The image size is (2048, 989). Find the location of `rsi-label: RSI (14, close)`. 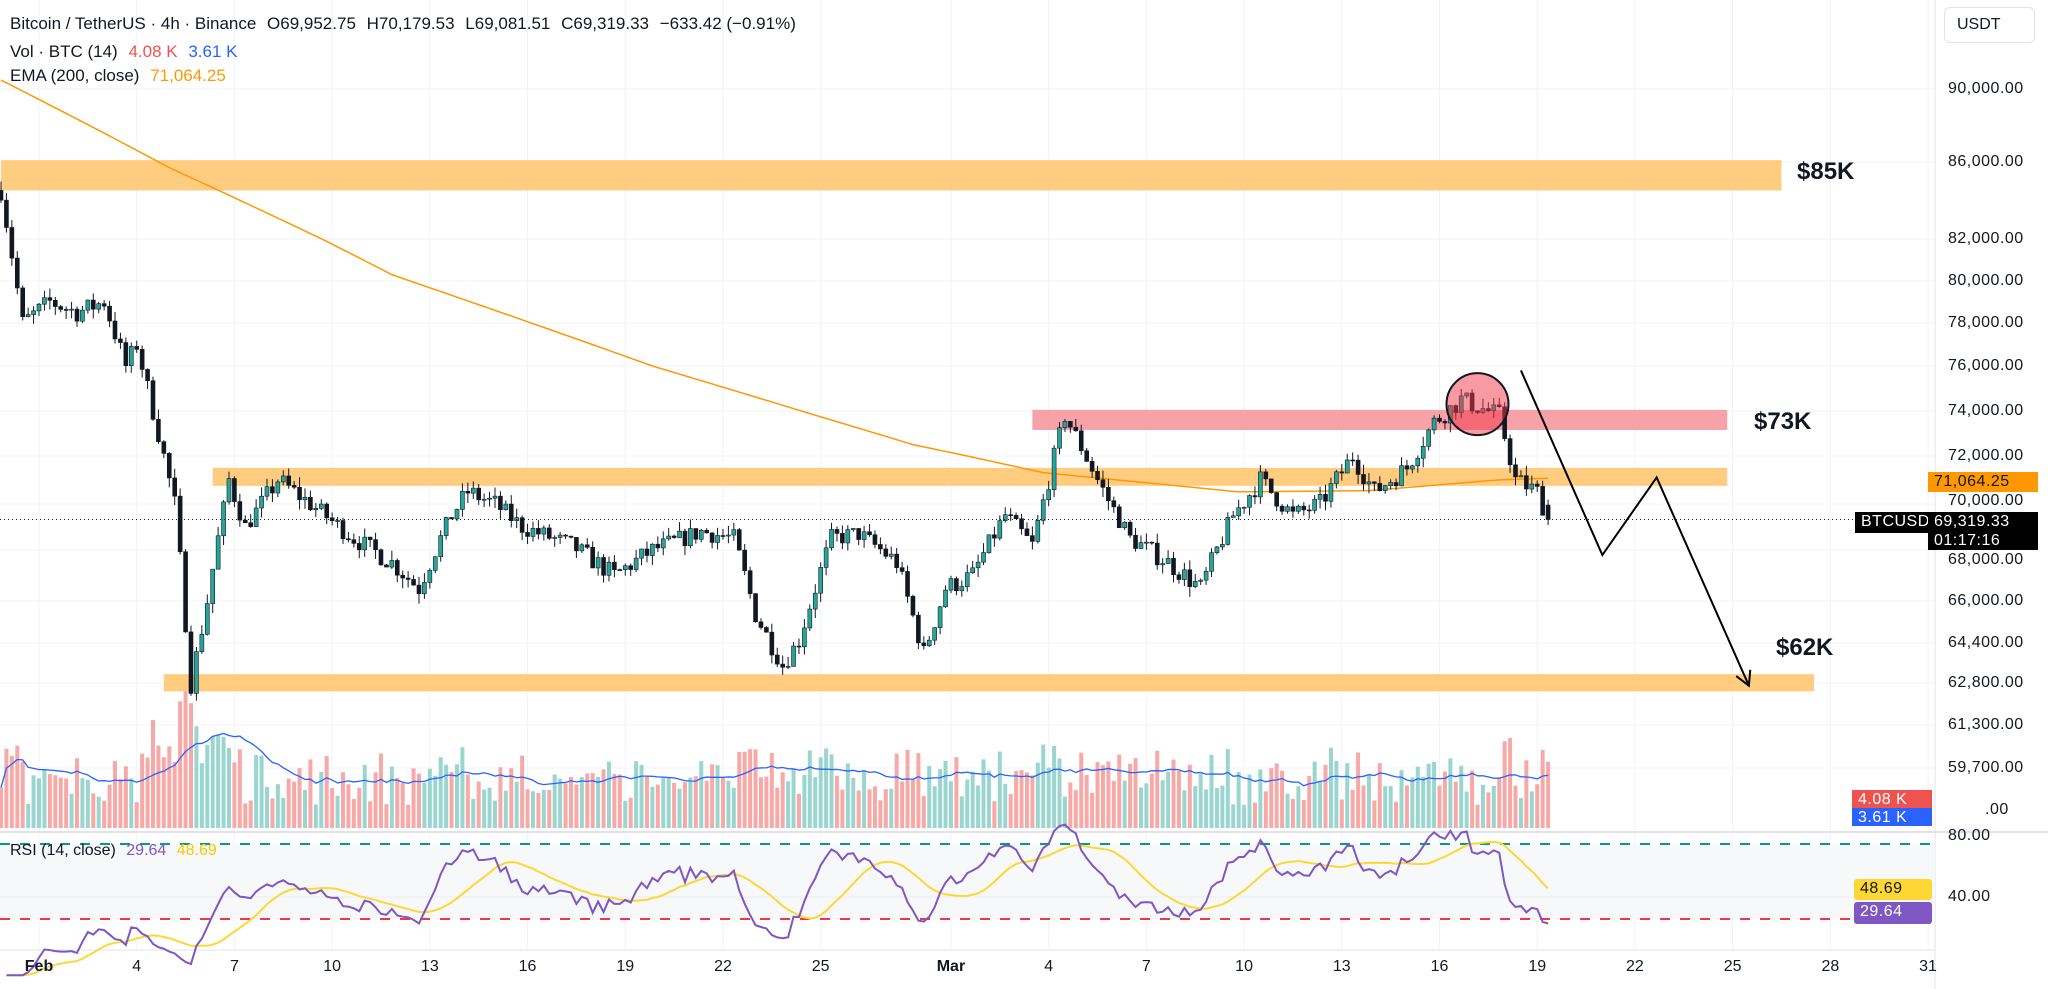

rsi-label: RSI (14, close) is located at coordinates (63, 850).